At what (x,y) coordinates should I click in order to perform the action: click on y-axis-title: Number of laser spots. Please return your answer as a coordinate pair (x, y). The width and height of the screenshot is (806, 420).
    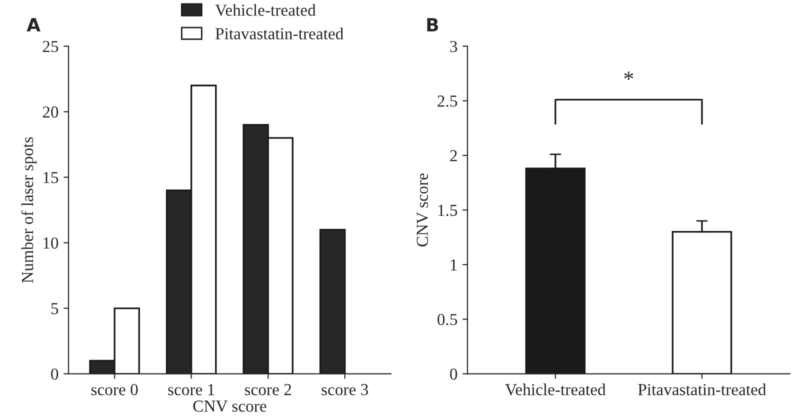
    Looking at the image, I should click on (29, 210).